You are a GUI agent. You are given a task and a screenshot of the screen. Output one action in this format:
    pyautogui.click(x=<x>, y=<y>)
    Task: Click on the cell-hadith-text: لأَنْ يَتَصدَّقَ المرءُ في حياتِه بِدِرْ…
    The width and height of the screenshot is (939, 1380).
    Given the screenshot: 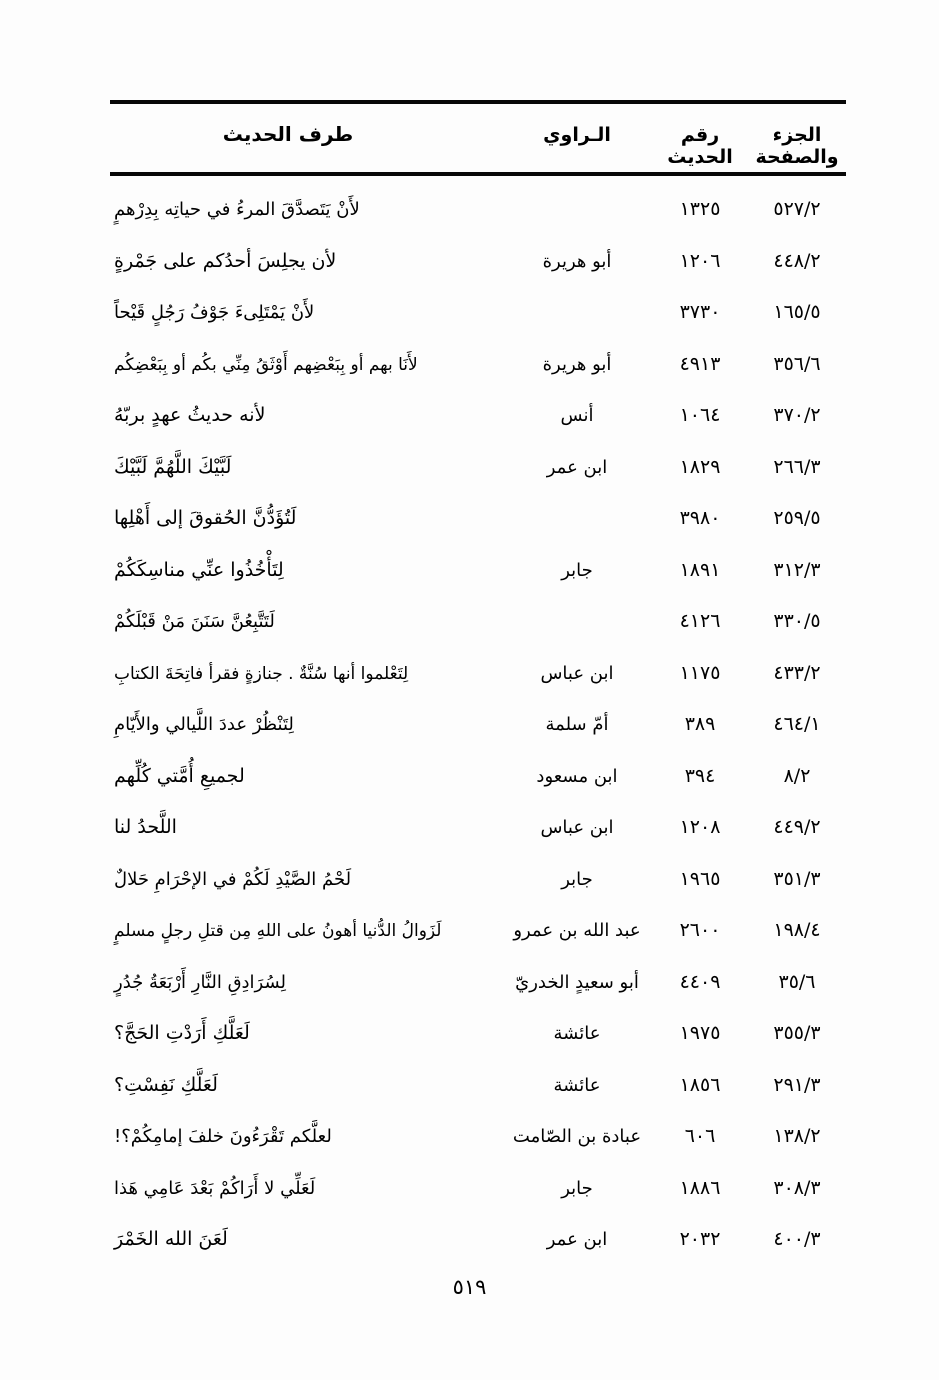 What is the action you would take?
    pyautogui.click(x=237, y=209)
    